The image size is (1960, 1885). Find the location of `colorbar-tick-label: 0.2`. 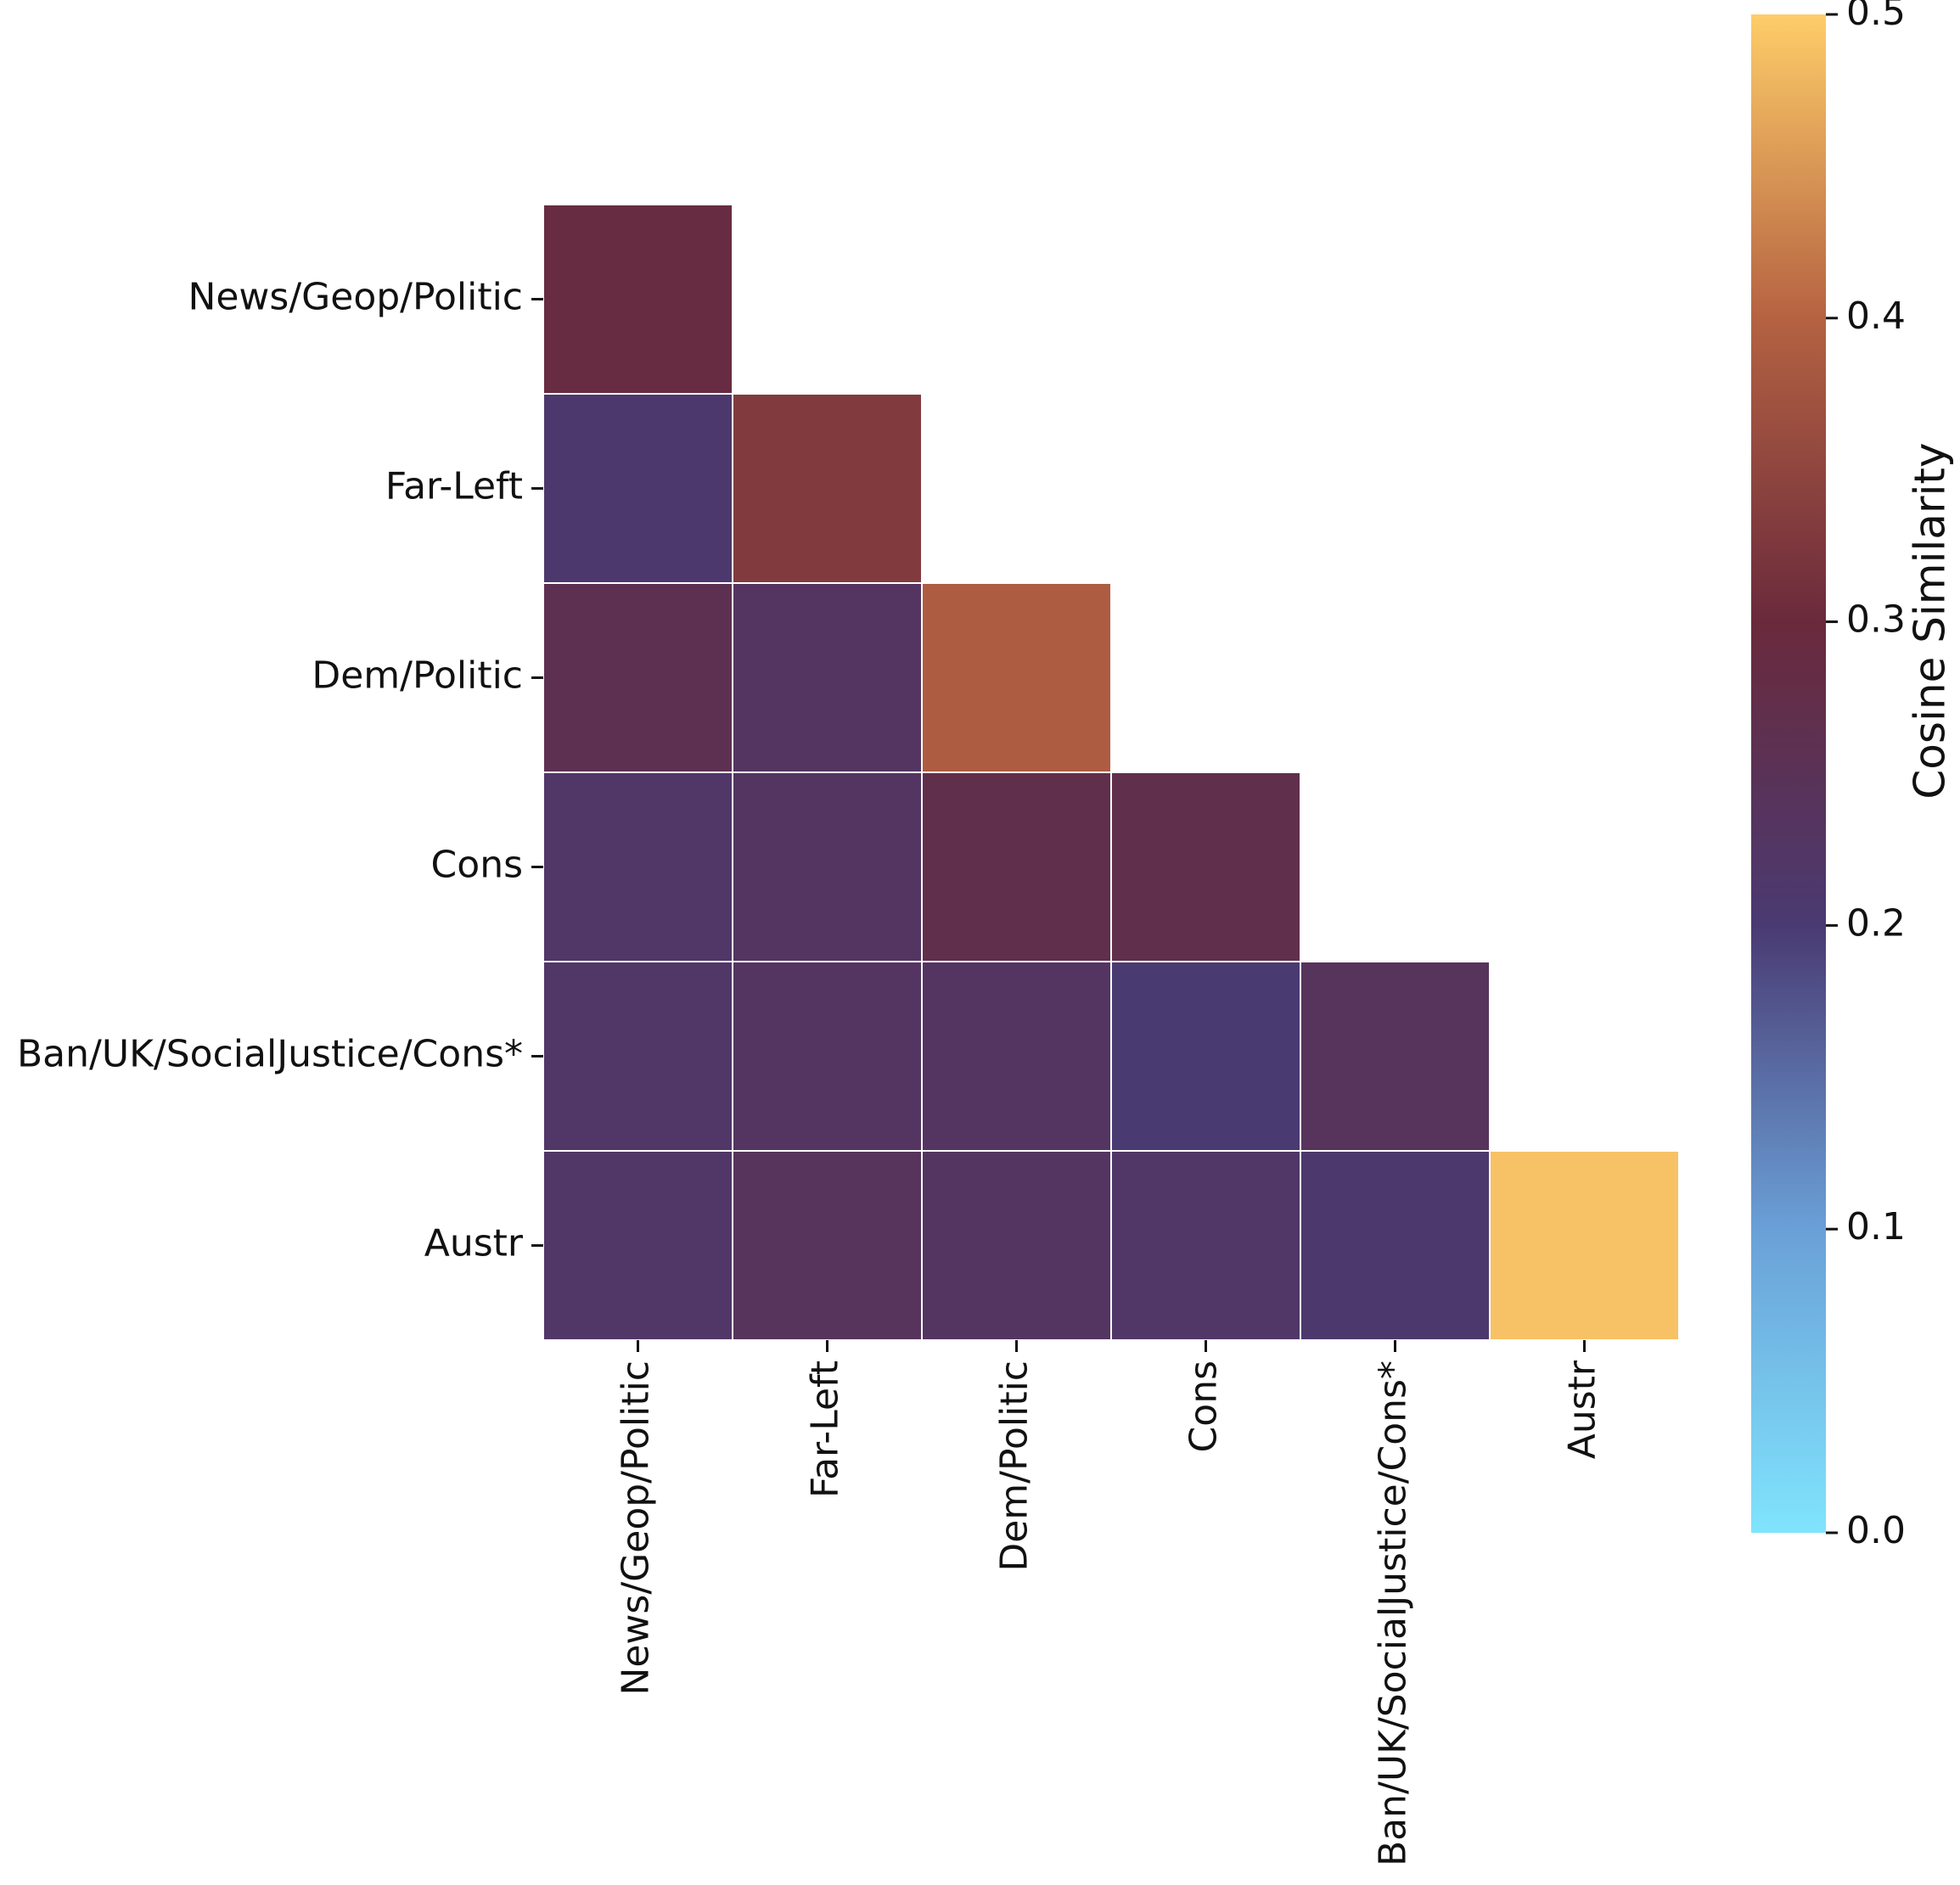

colorbar-tick-label: 0.2 is located at coordinates (1876, 923).